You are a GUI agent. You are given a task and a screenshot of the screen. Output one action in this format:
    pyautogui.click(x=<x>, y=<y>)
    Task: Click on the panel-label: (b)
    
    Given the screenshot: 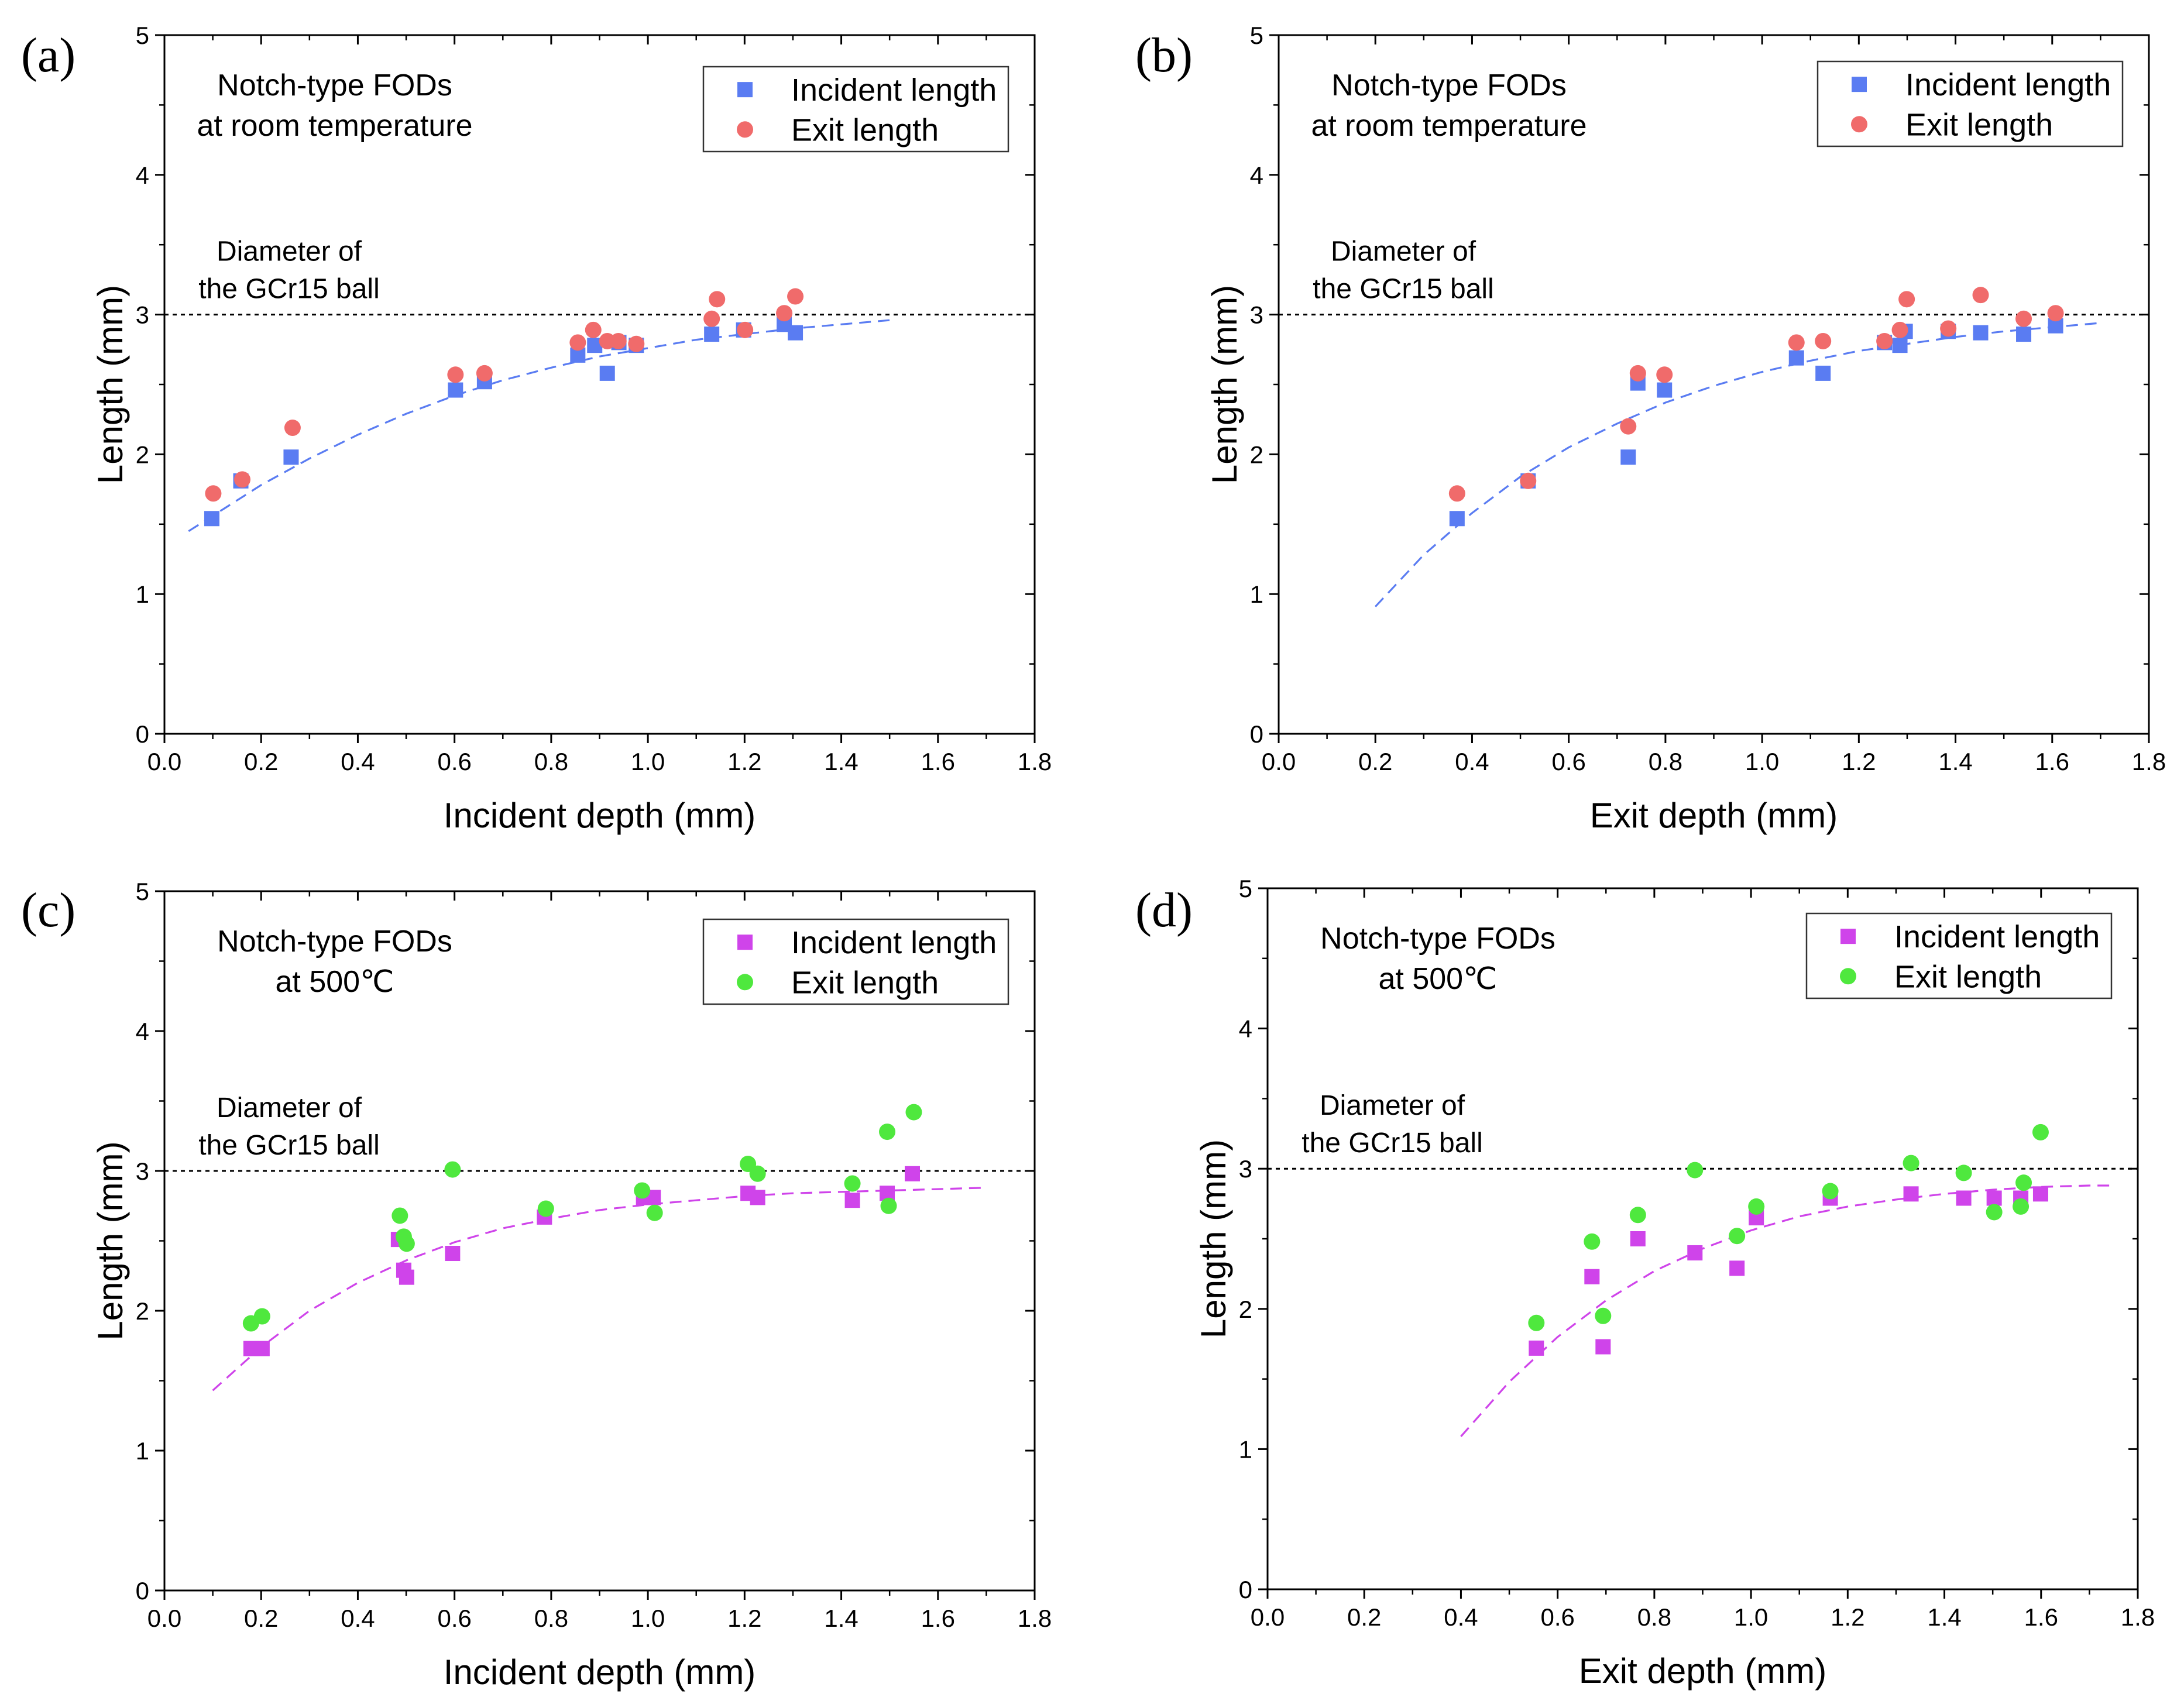 What is the action you would take?
    pyautogui.click(x=1164, y=56)
    